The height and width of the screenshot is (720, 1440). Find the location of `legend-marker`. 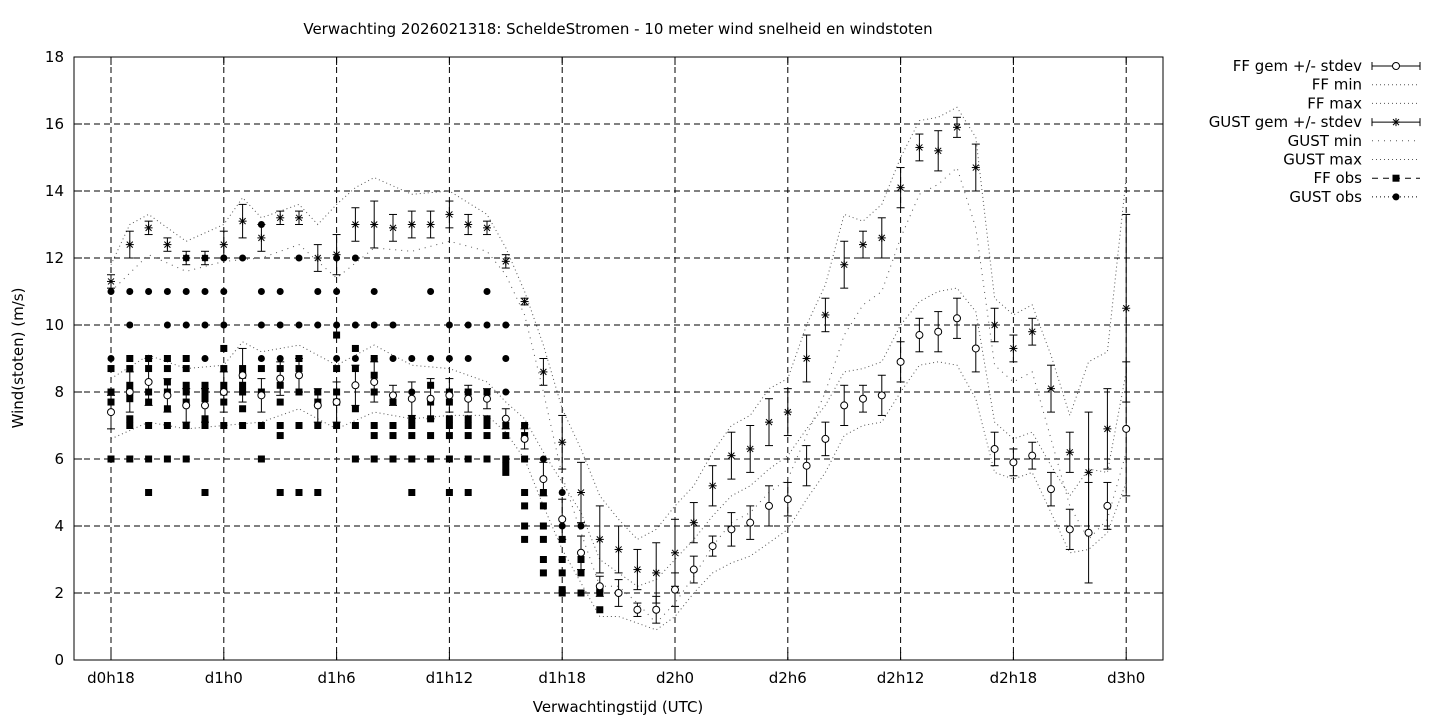

legend-marker is located at coordinates (1396, 197).